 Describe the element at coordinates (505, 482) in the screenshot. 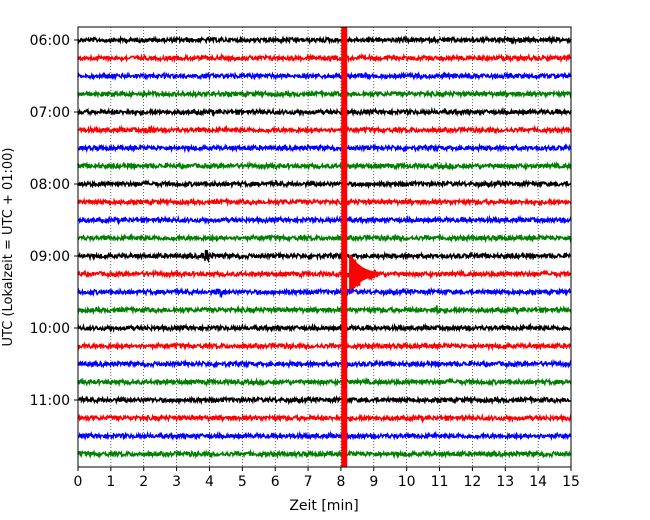

I see `x-tick-label-13: 13` at that location.